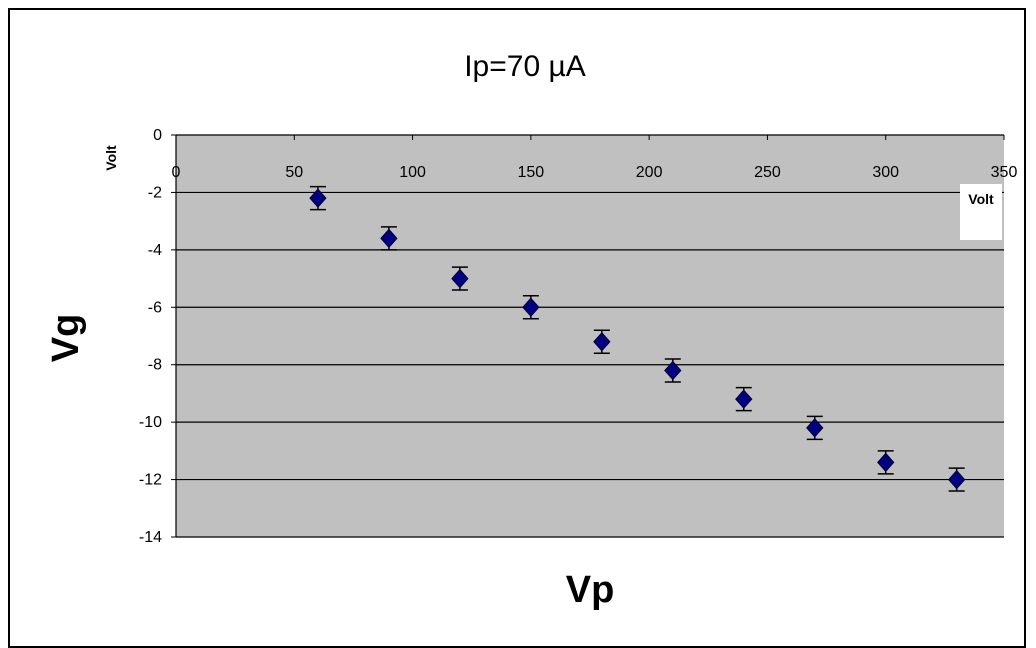 Image resolution: width=1036 pixels, height=648 pixels. What do you see at coordinates (1004, 172) in the screenshot?
I see `x-tick-label: 350` at bounding box center [1004, 172].